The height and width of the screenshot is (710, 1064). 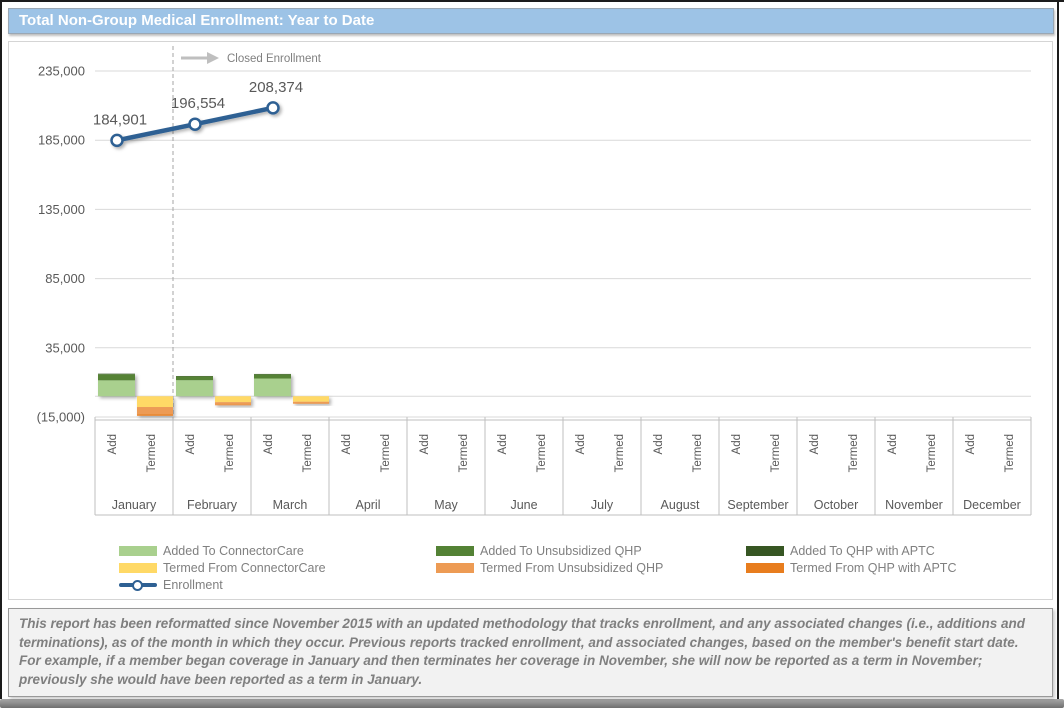 I want to click on legend-item-added-to-qhp-with-aptc: Added To QHP with APTC, so click(x=840, y=551).